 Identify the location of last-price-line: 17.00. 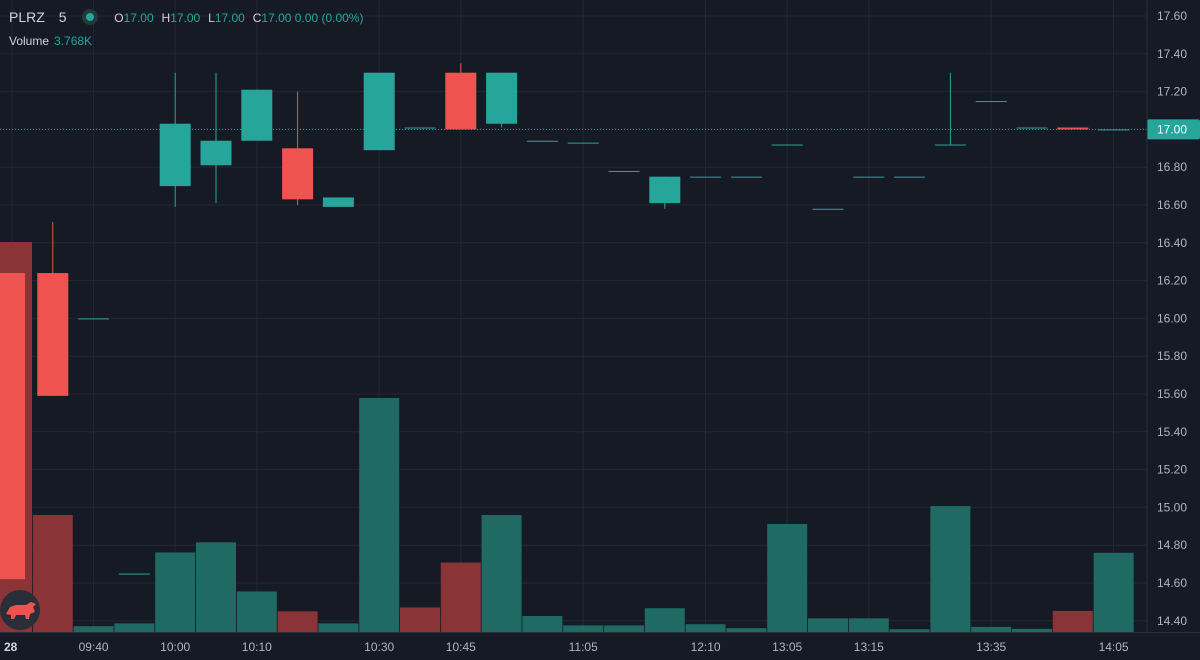
(600, 129).